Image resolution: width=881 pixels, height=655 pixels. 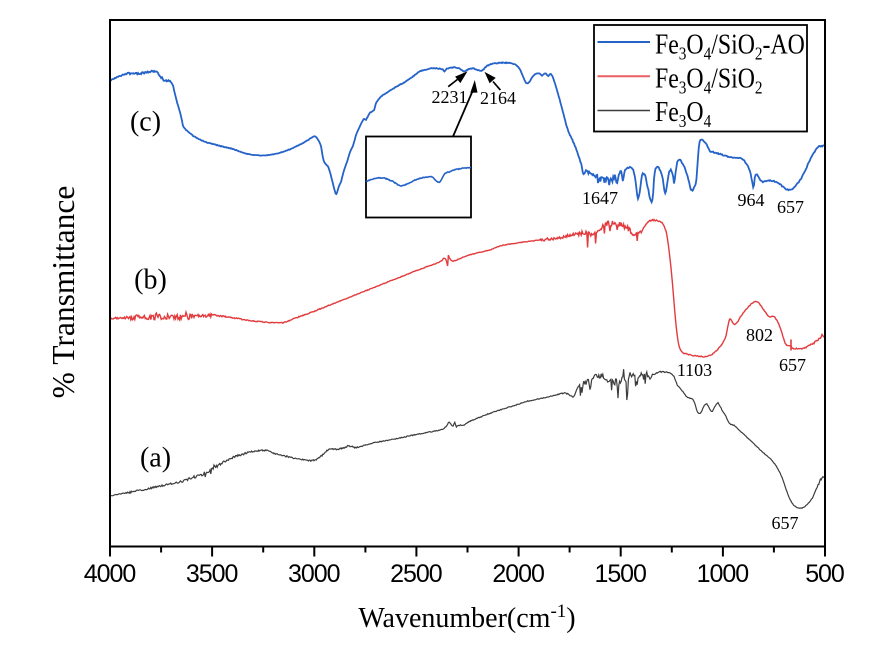 What do you see at coordinates (751, 200) in the screenshot?
I see `svg-text: 964` at bounding box center [751, 200].